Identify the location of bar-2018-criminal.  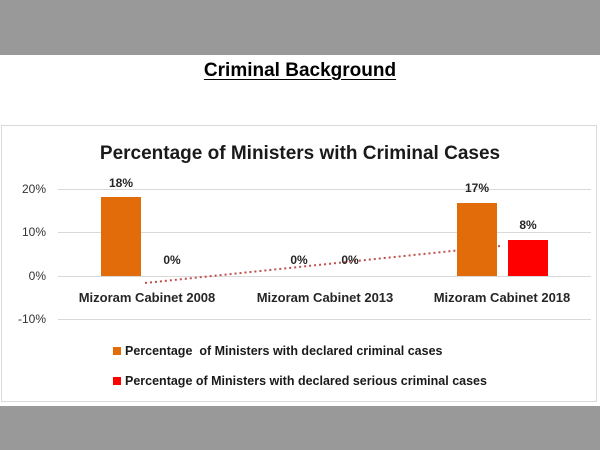
(477, 239).